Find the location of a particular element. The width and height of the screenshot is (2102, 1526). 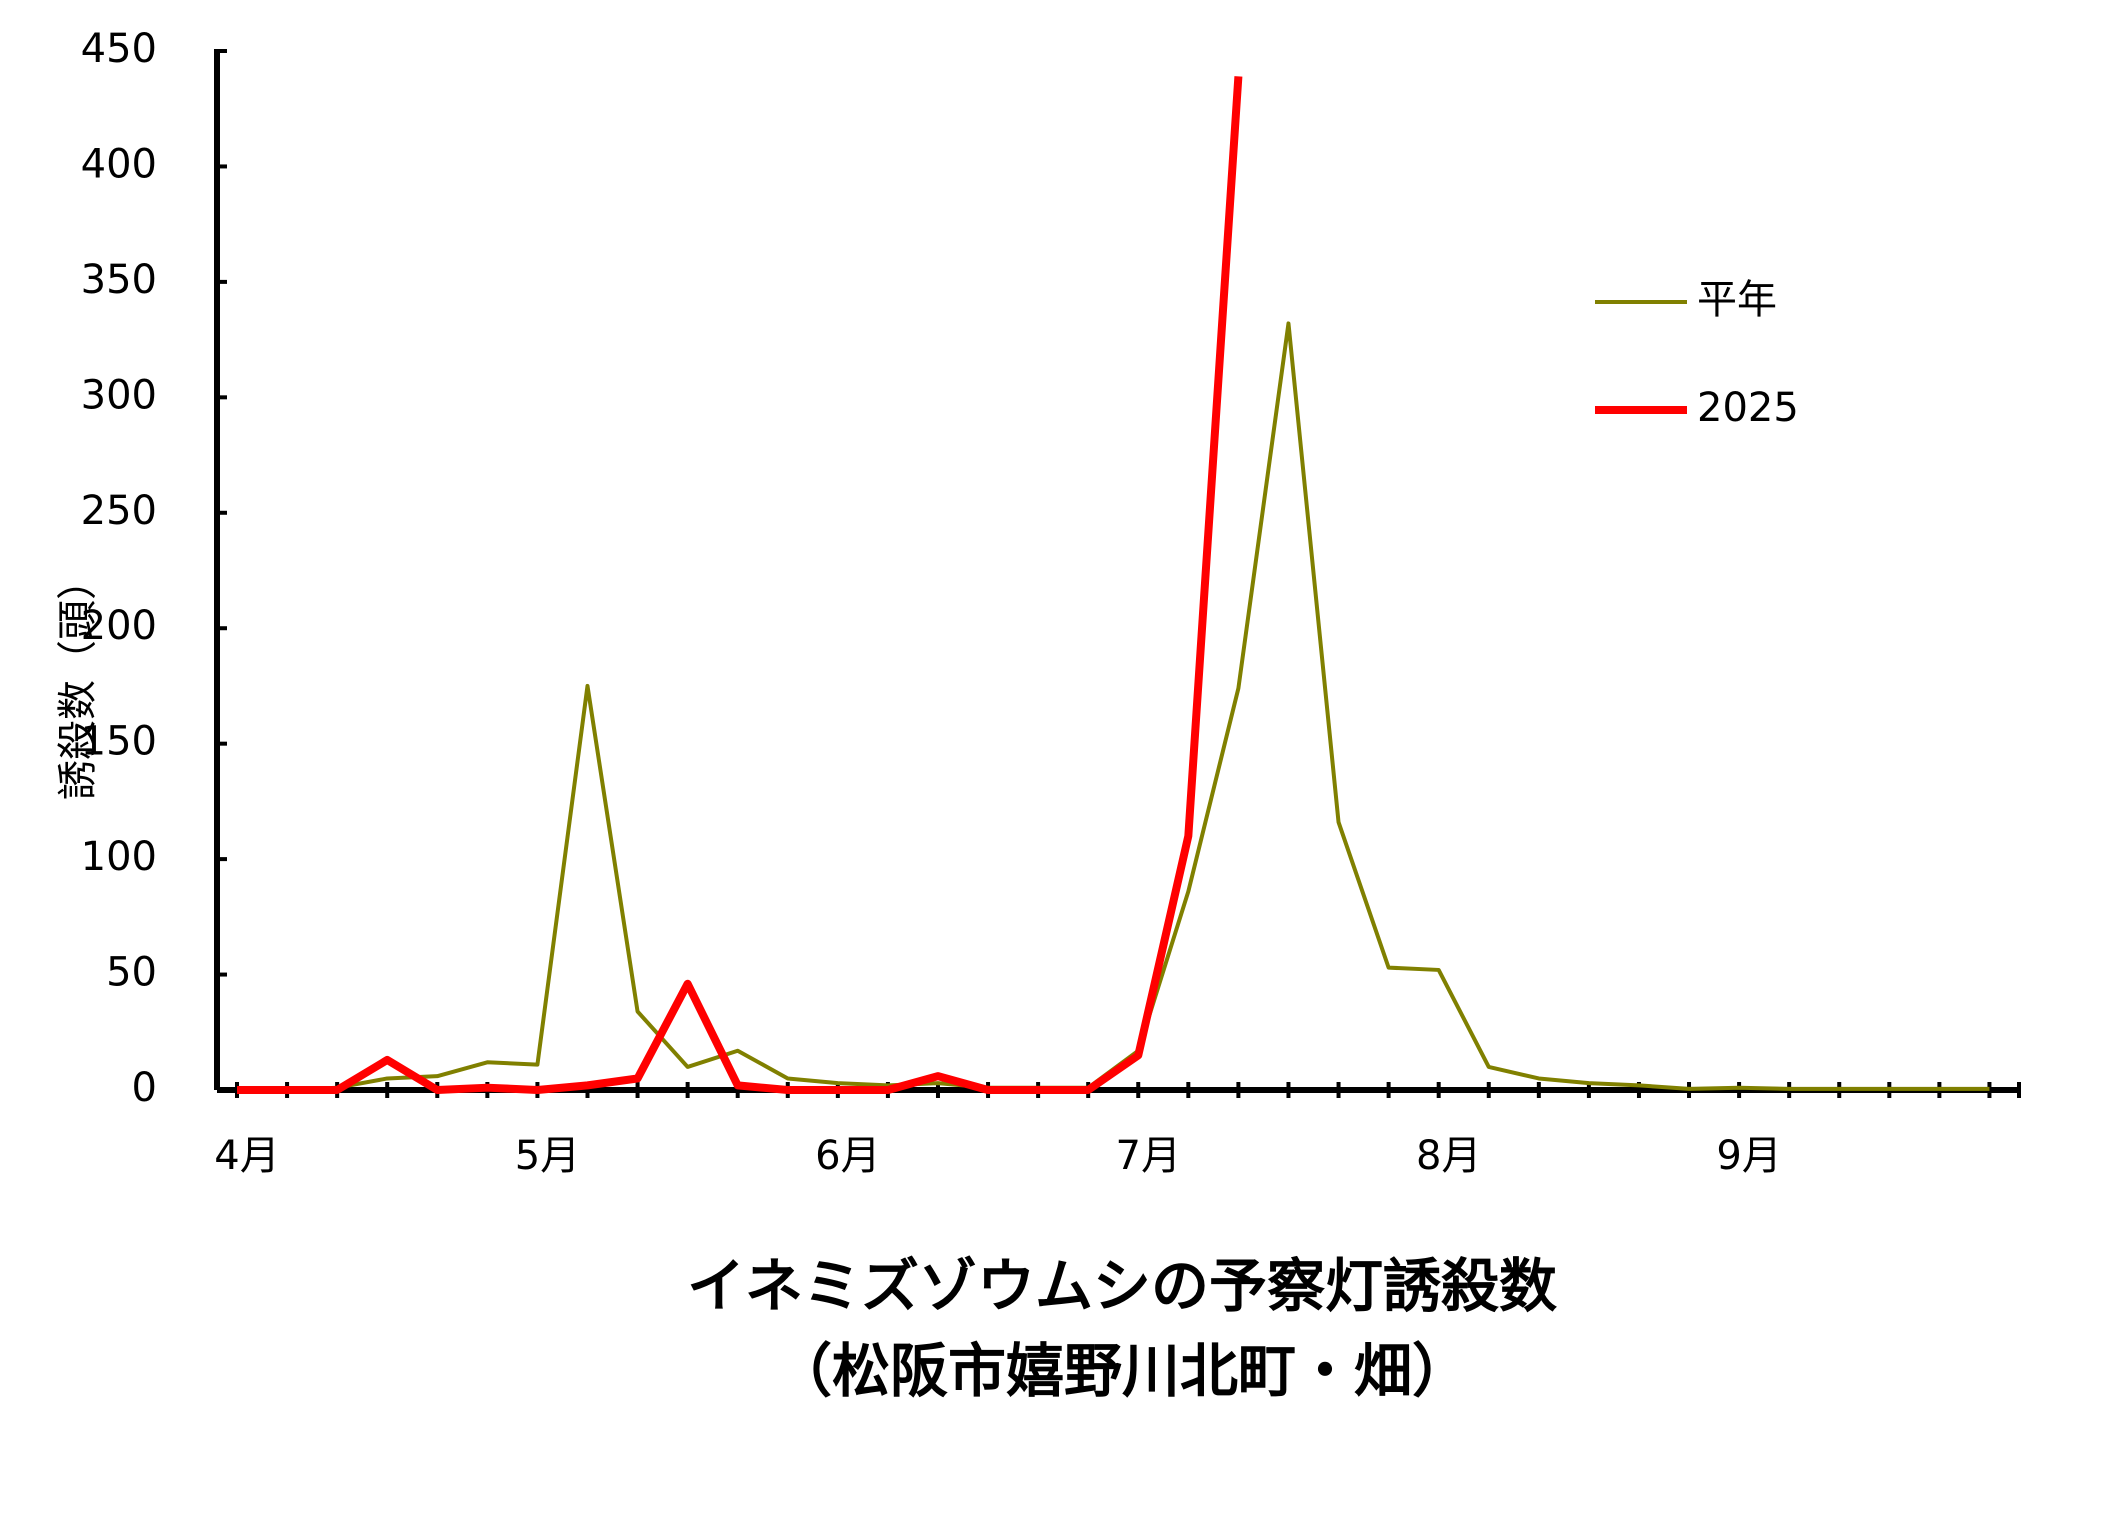

y-tick-label: 400 is located at coordinates (119, 164).